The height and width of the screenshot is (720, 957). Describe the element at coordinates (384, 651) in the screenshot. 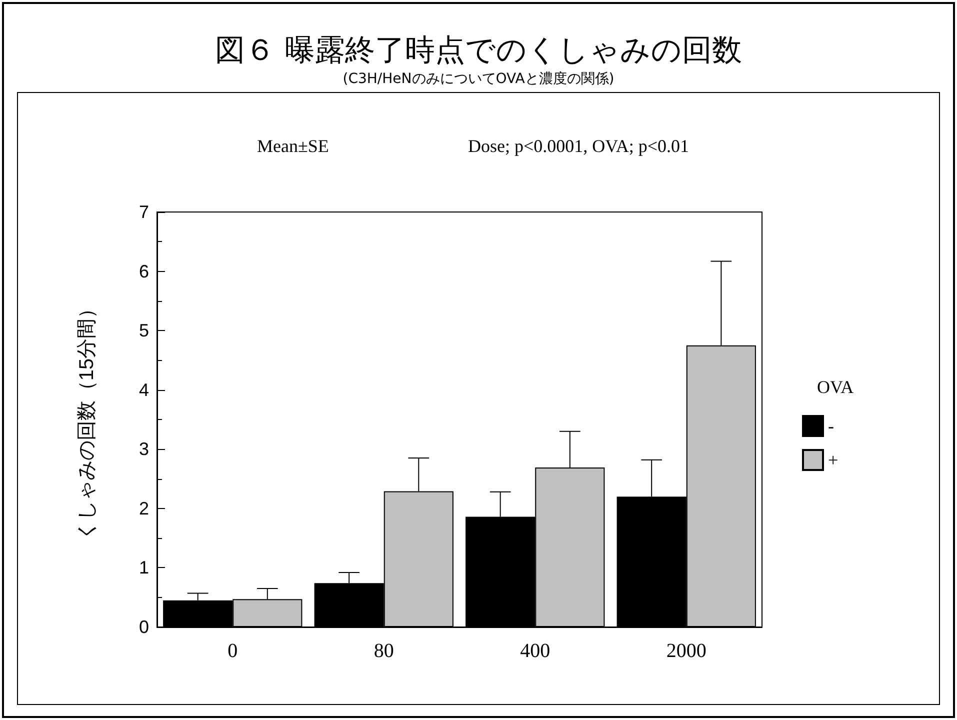

I see `x-tick-label: 80` at that location.